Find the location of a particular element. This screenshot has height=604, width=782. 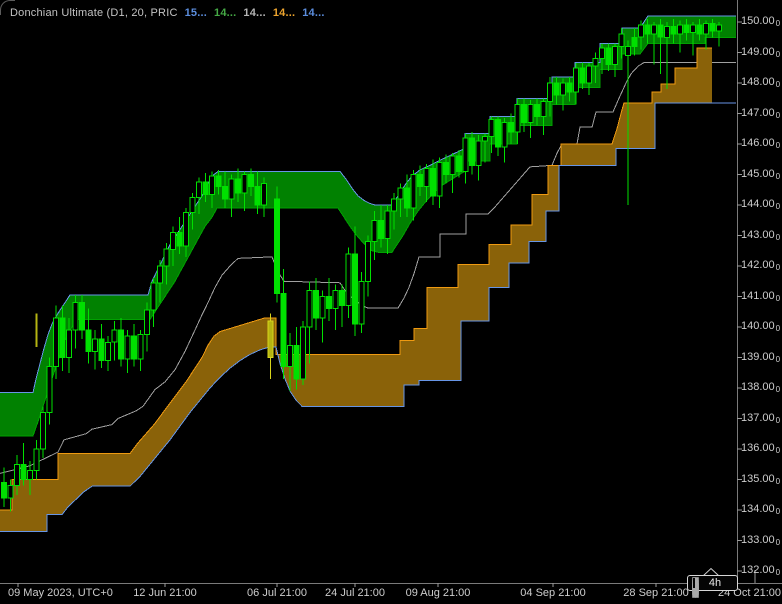

time-axis-label: 28 Sep 21:00 is located at coordinates (656, 593).